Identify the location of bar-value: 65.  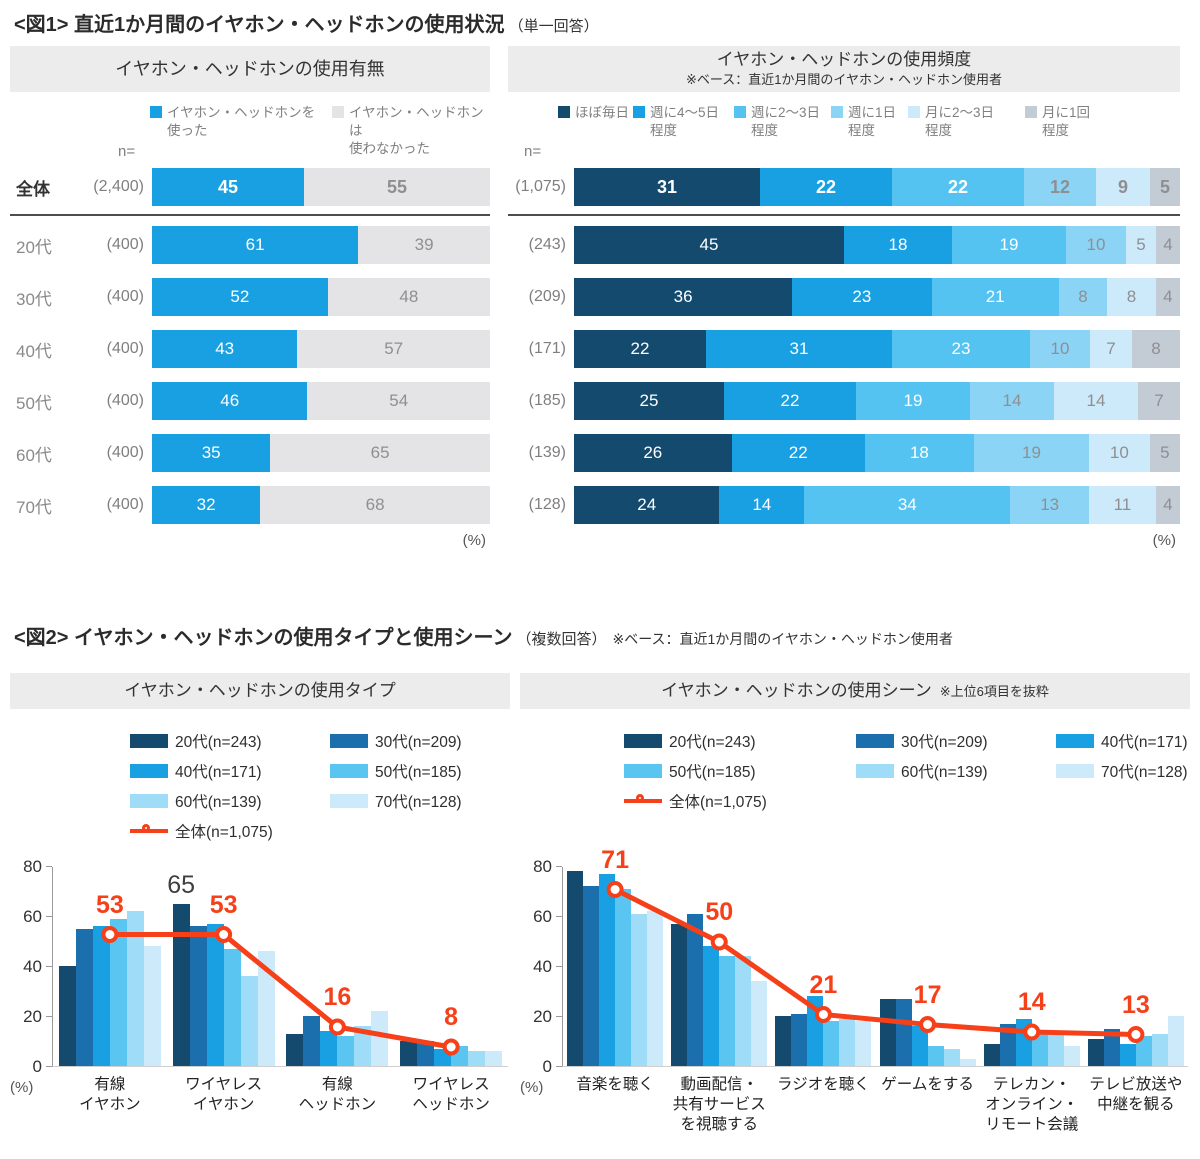
(380, 452).